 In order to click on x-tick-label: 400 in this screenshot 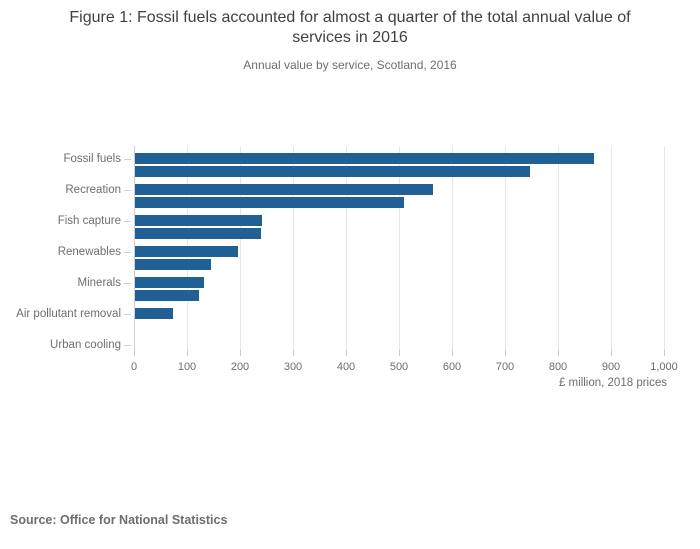, I will do `click(346, 367)`.